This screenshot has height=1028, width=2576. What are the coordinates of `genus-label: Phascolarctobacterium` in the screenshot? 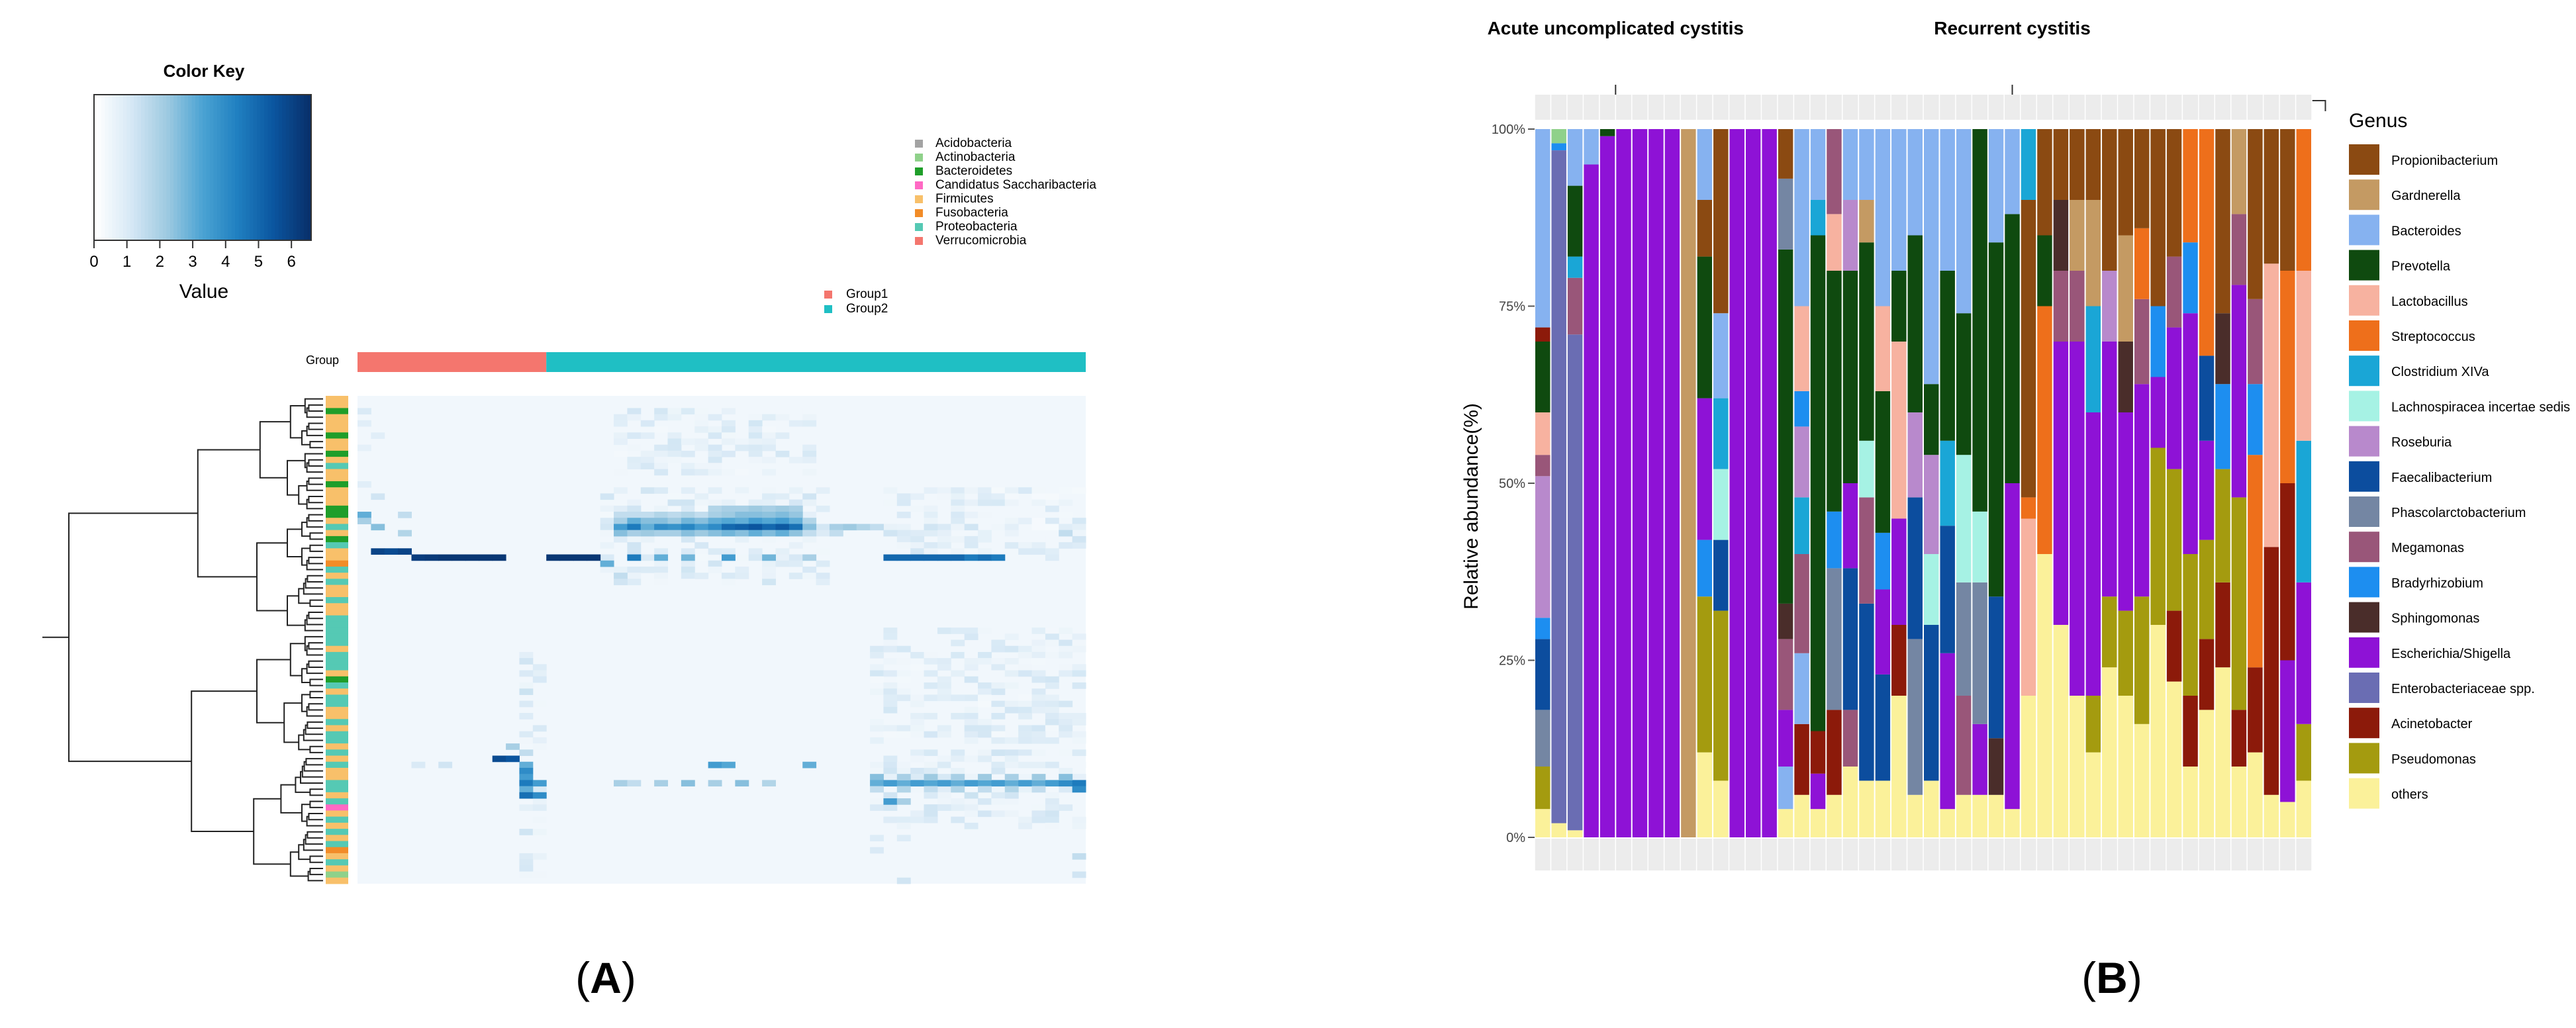 It's located at (2458, 513).